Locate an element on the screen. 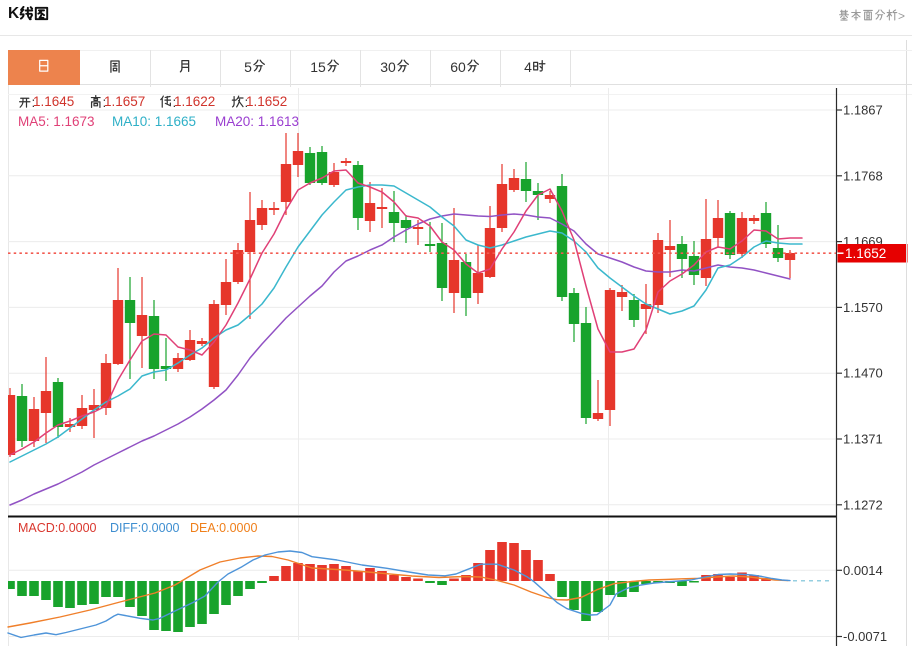  svg-text: 1.1570 is located at coordinates (863, 307).